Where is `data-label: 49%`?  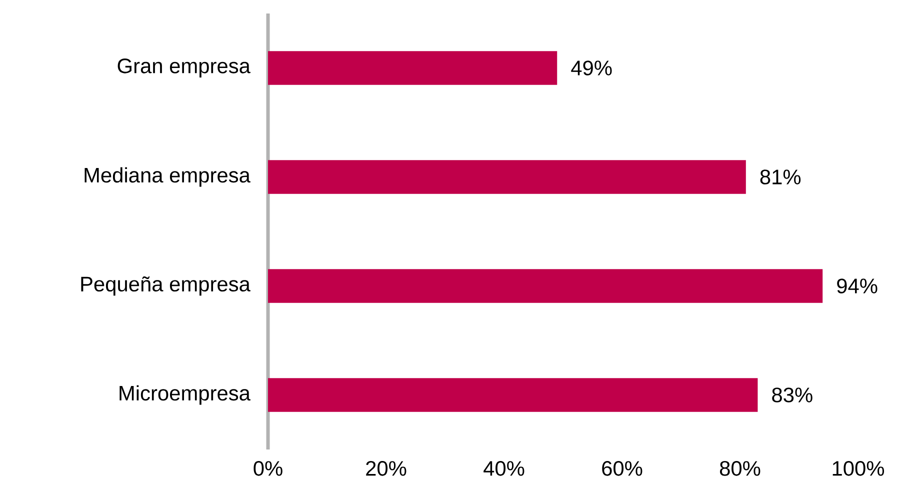 data-label: 49% is located at coordinates (591, 68).